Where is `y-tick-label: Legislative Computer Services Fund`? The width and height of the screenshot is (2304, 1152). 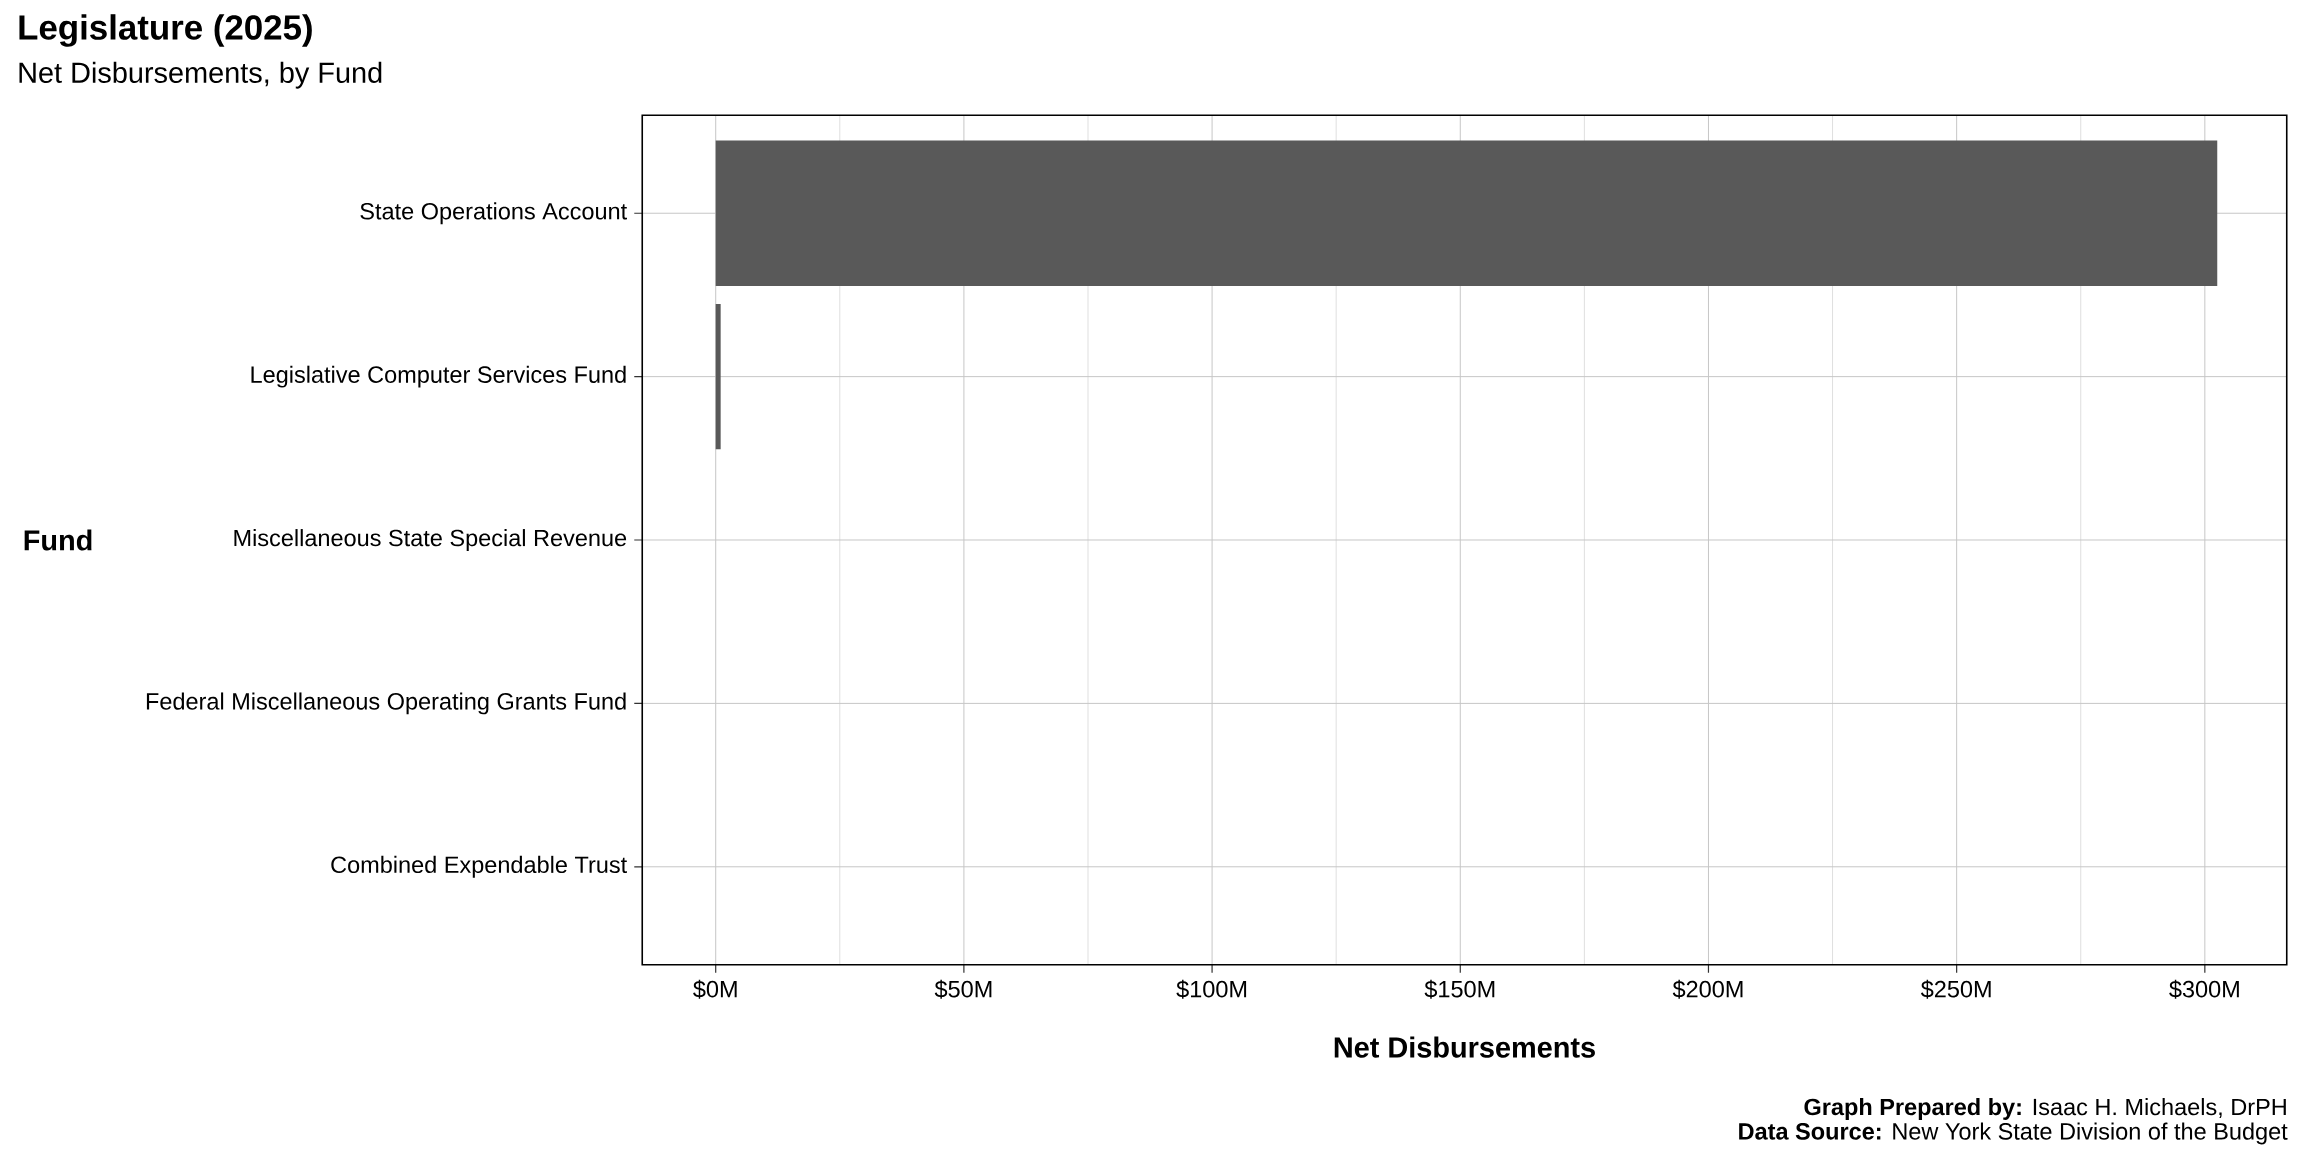 y-tick-label: Legislative Computer Services Fund is located at coordinates (438, 376).